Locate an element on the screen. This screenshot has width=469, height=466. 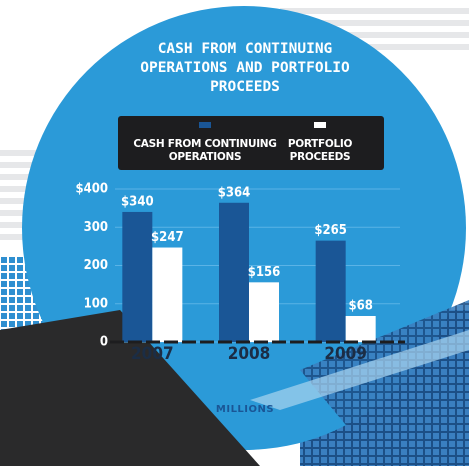
x-tick-label: 2007 is located at coordinates (152, 354).